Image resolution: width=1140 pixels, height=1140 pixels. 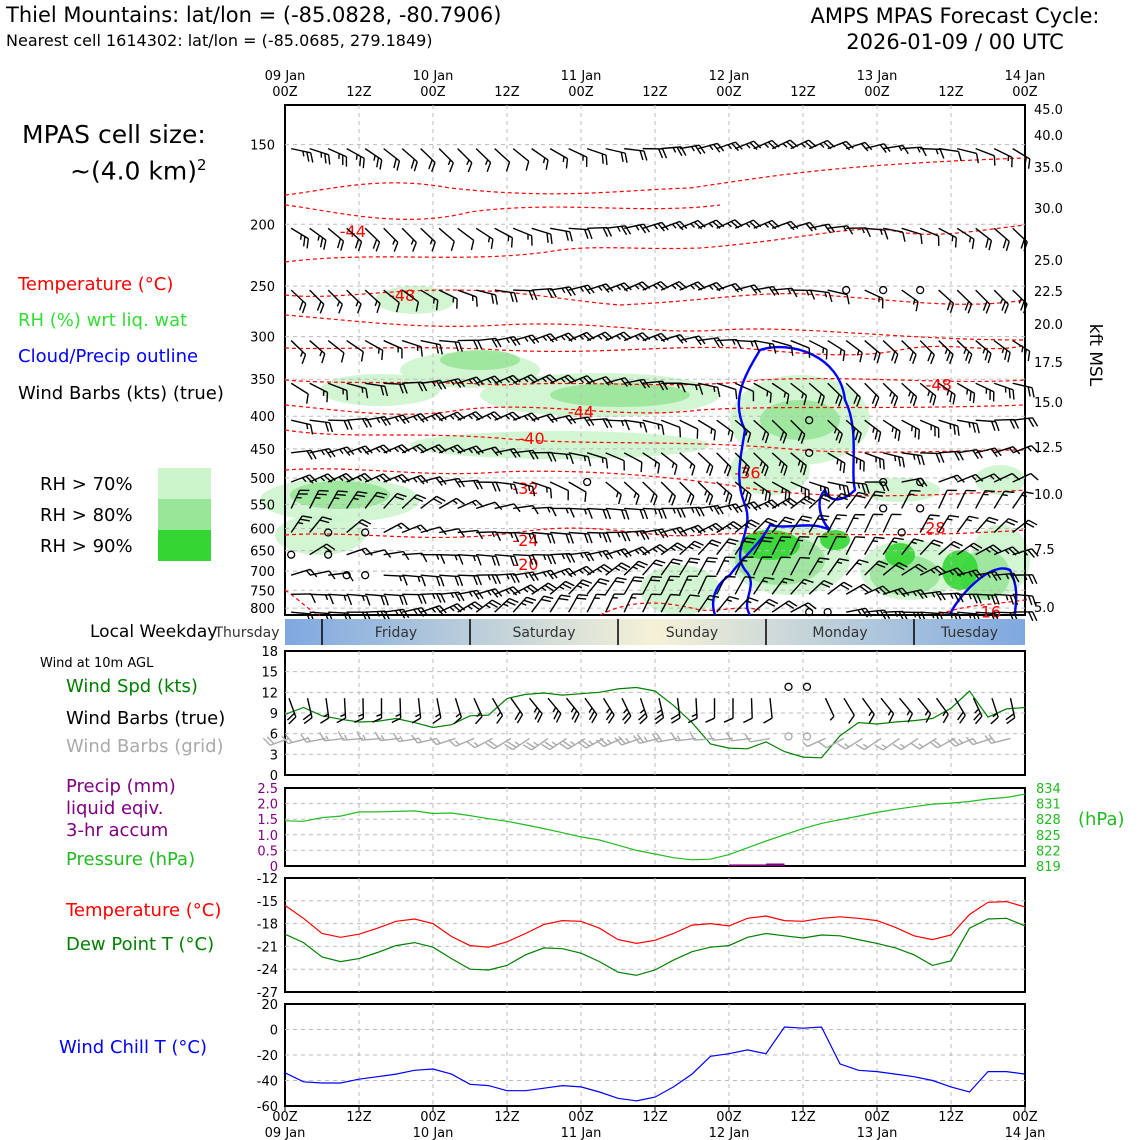 What do you see at coordinates (267, 836) in the screenshot?
I see `precip-panel-ytick: 1.0` at bounding box center [267, 836].